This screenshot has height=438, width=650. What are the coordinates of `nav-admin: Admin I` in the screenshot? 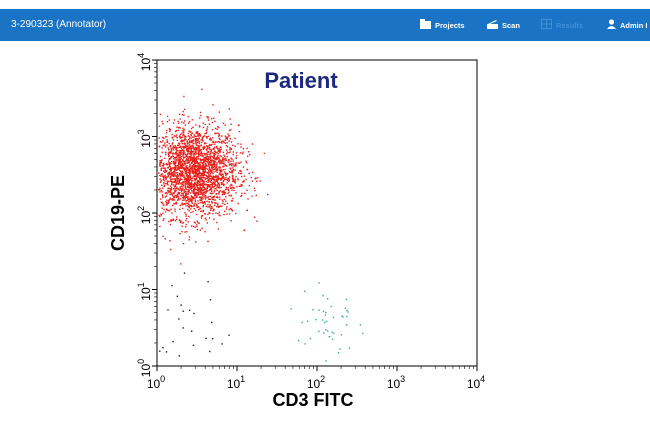 It's located at (627, 25).